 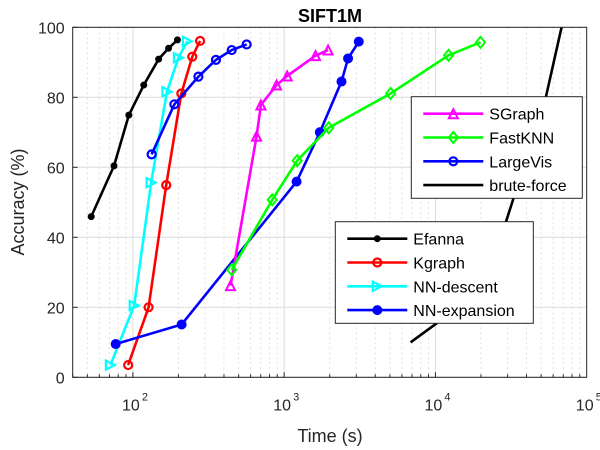 What do you see at coordinates (134, 128) in the screenshot?
I see `series-efanna` at bounding box center [134, 128].